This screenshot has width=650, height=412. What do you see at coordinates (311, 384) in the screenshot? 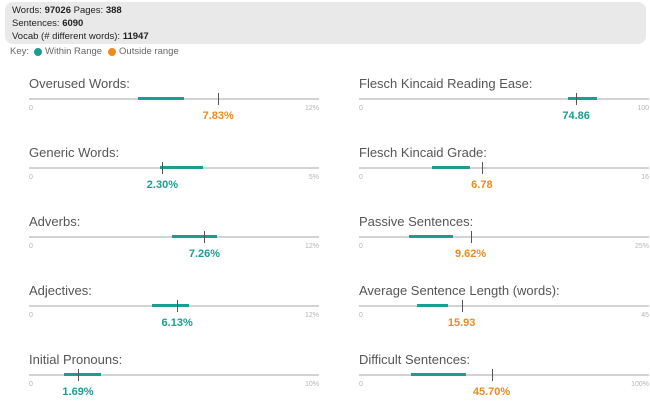
I see `scale-max-label: 10%` at bounding box center [311, 384].